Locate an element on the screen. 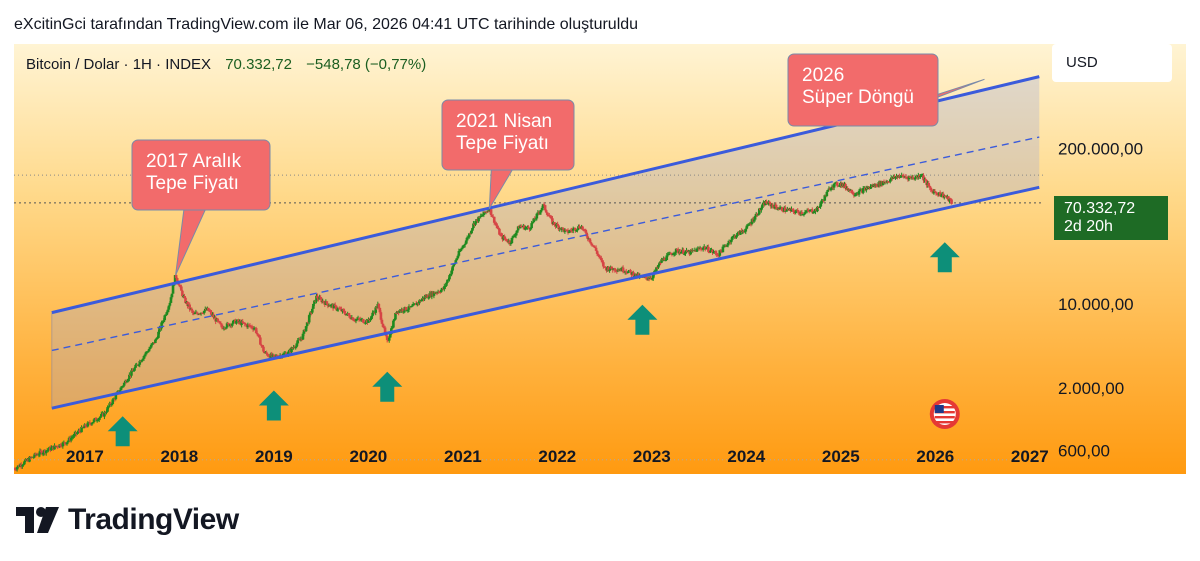 The image size is (1200, 561). brand-name: TradingView is located at coordinates (153, 519).